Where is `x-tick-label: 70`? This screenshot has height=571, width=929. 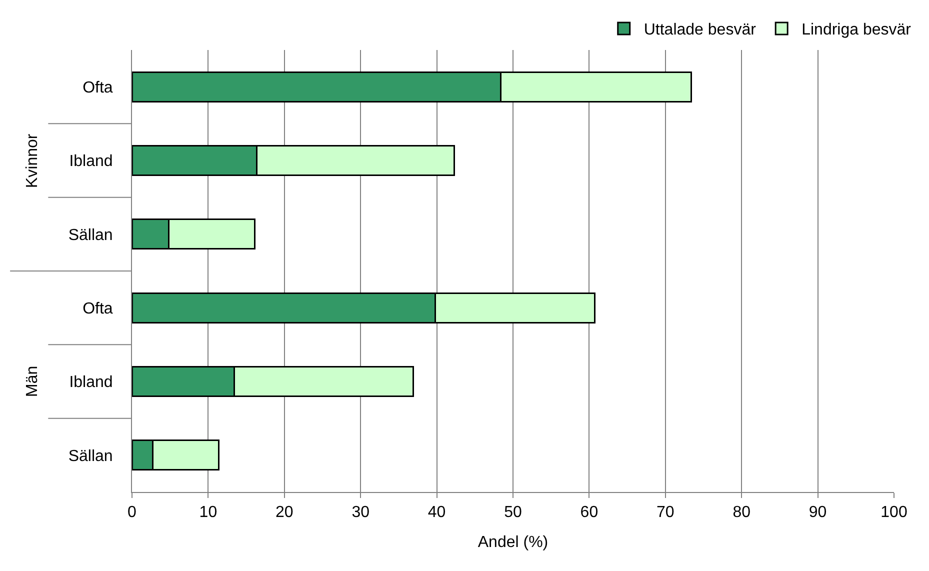
x-tick-label: 70 is located at coordinates (665, 513).